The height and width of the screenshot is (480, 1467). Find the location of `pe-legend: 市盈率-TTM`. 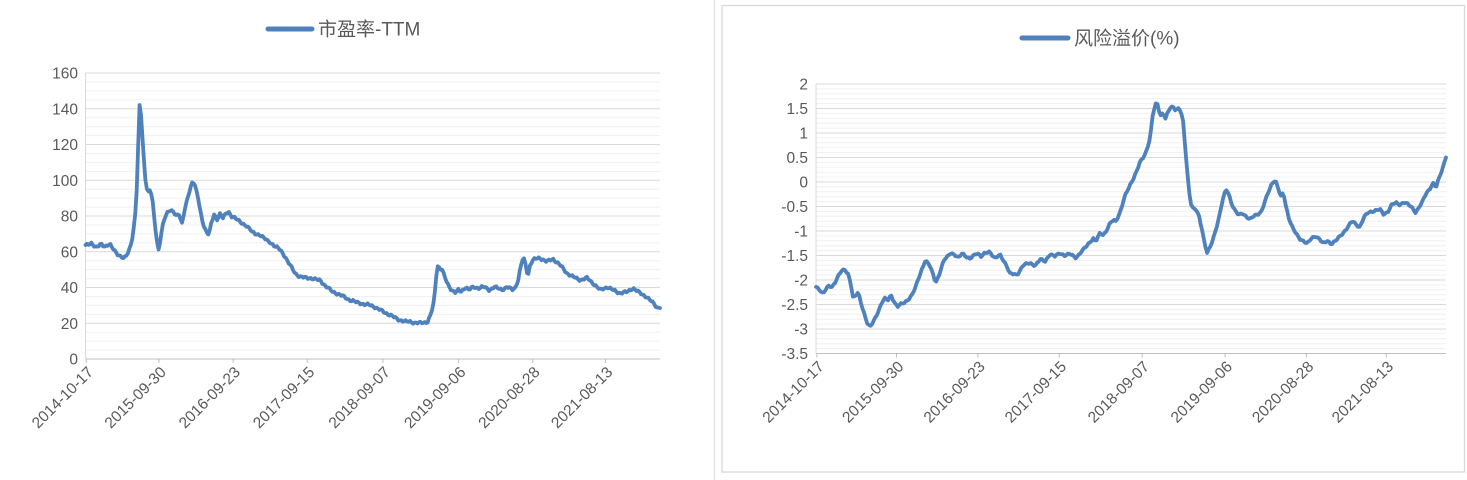

pe-legend: 市盈率-TTM is located at coordinates (342, 30).